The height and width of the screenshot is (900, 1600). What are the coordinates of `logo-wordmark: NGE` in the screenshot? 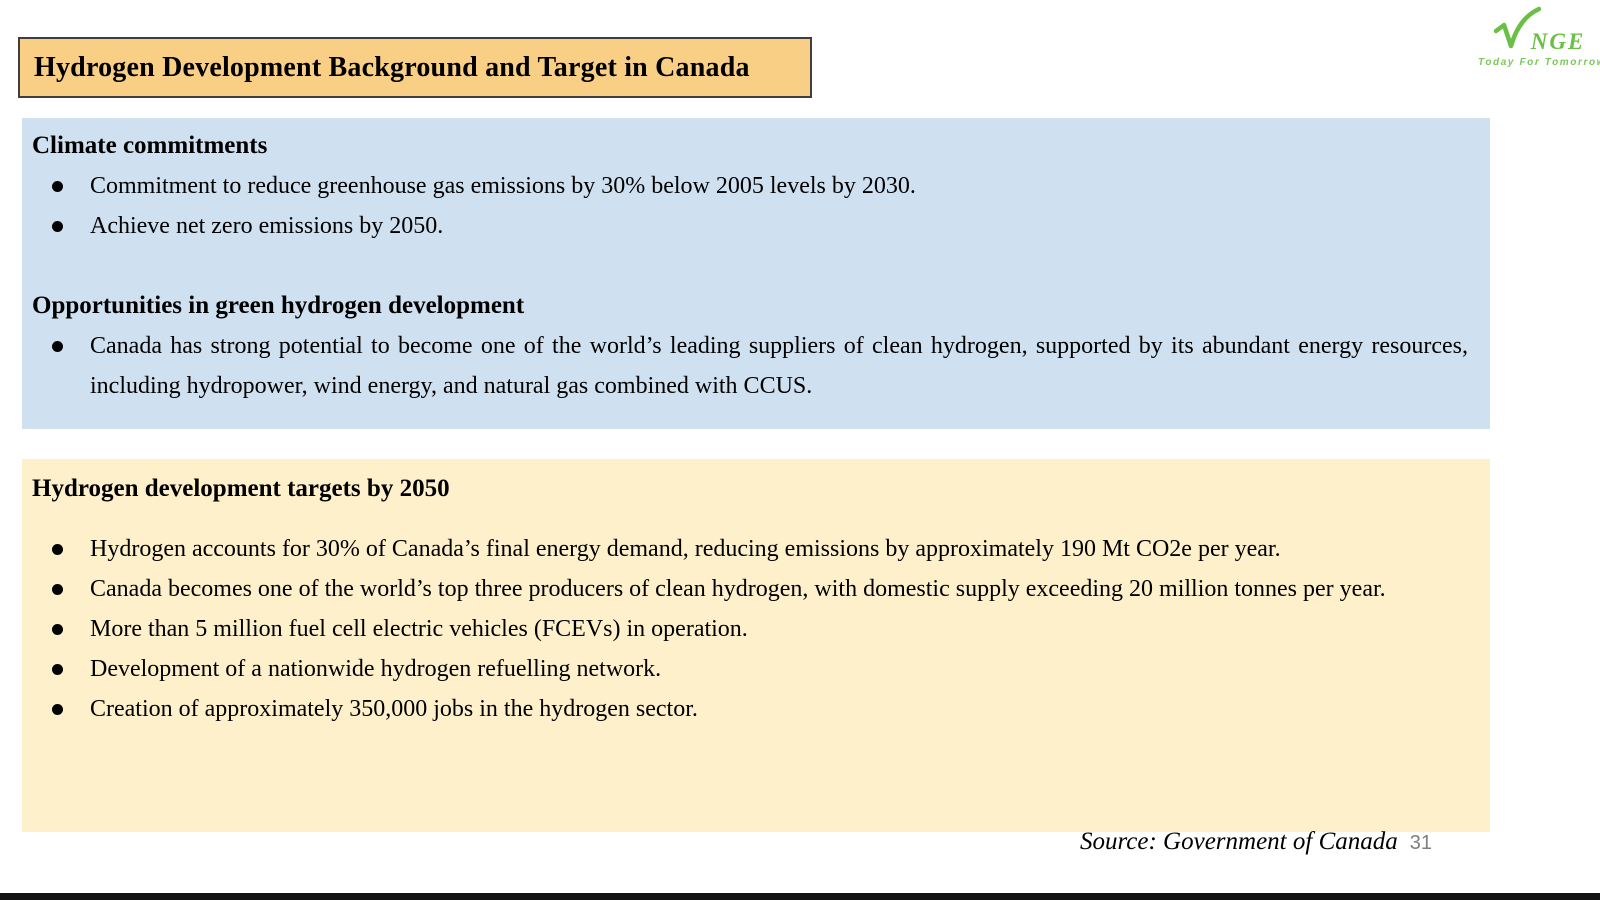 It's located at (1537, 30).